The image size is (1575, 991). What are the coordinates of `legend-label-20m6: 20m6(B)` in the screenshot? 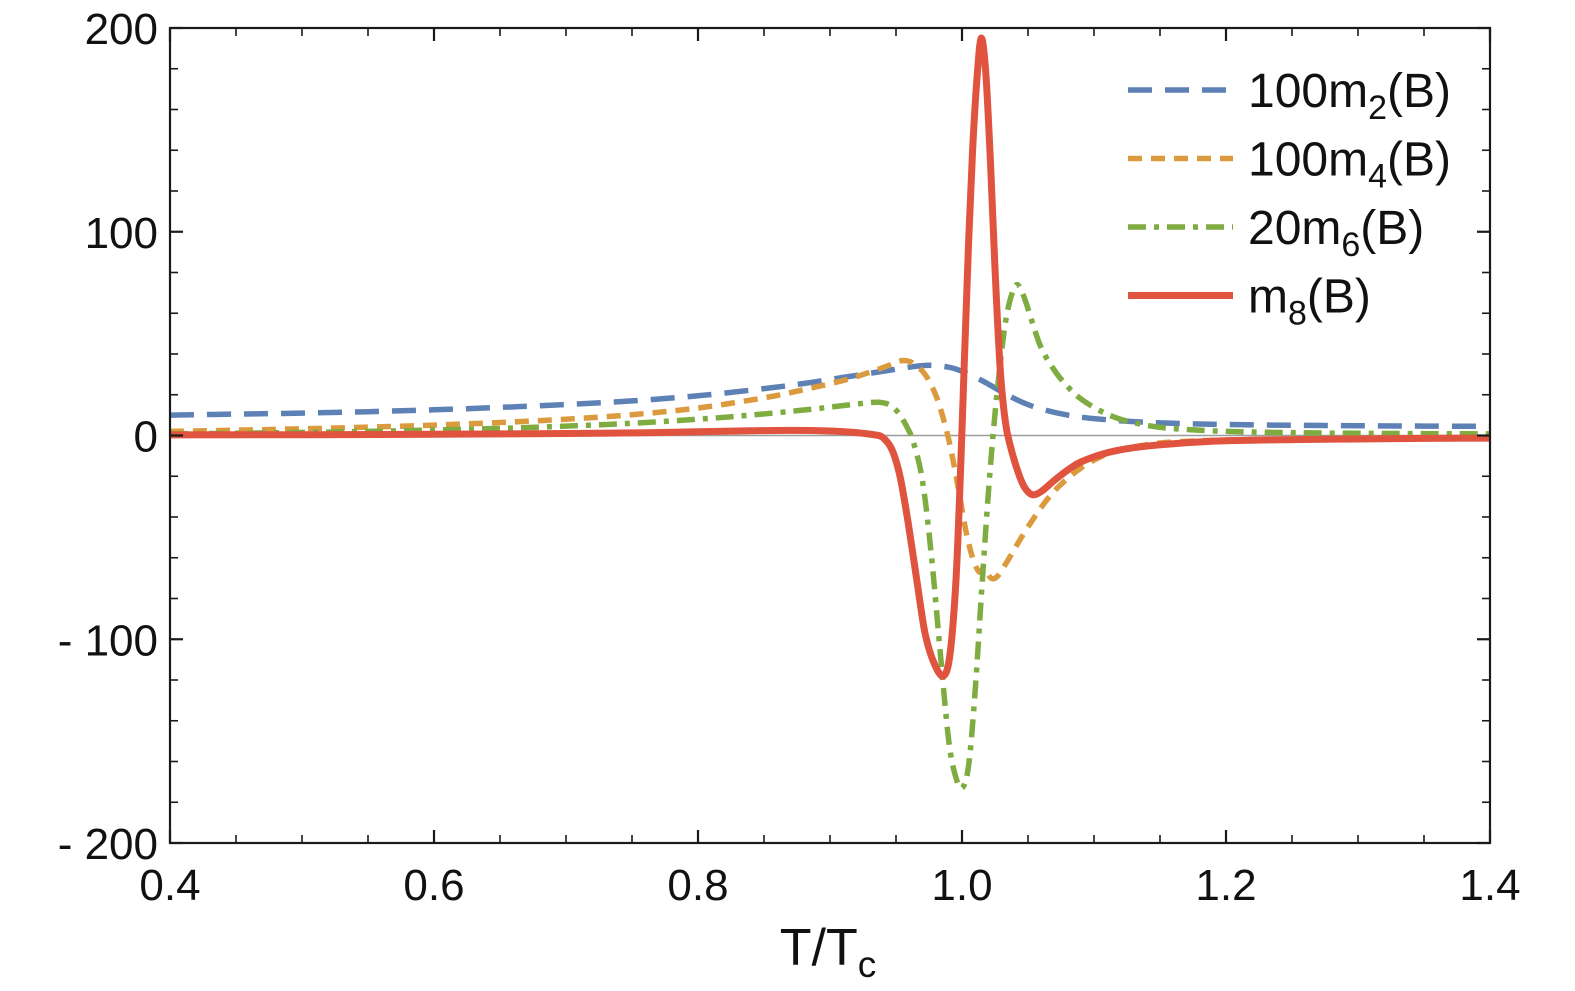 It's located at (1336, 233).